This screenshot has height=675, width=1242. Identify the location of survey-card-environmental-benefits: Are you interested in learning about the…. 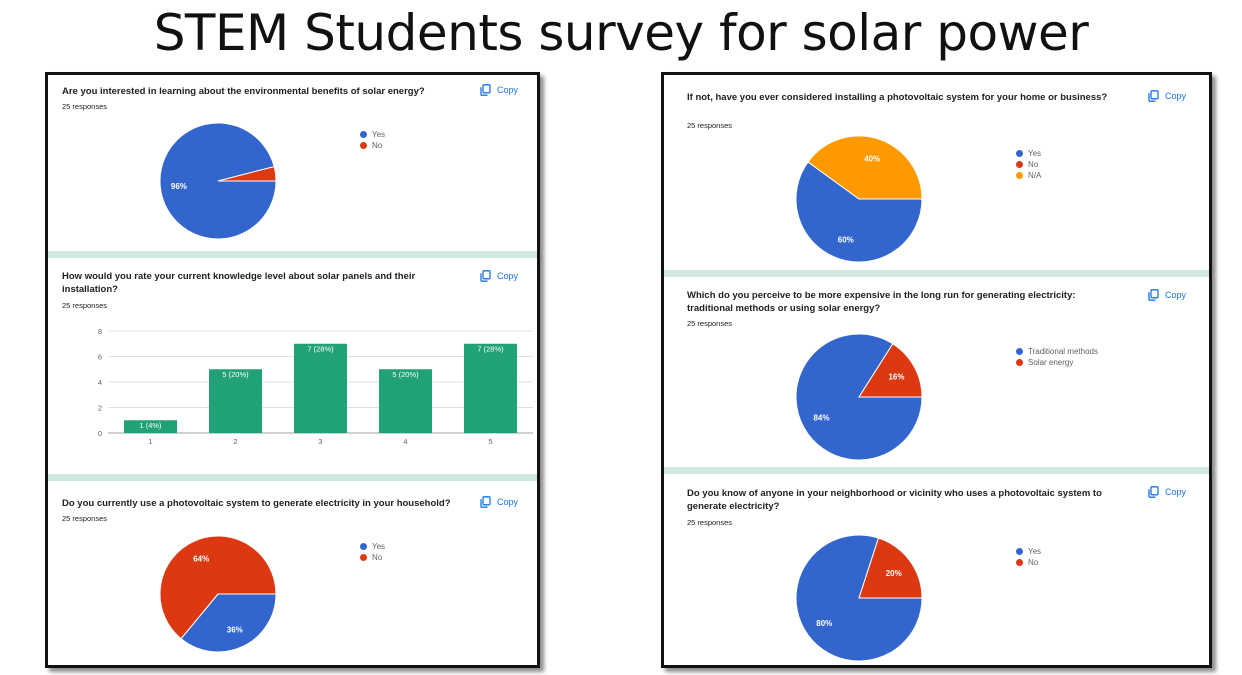
(292, 163).